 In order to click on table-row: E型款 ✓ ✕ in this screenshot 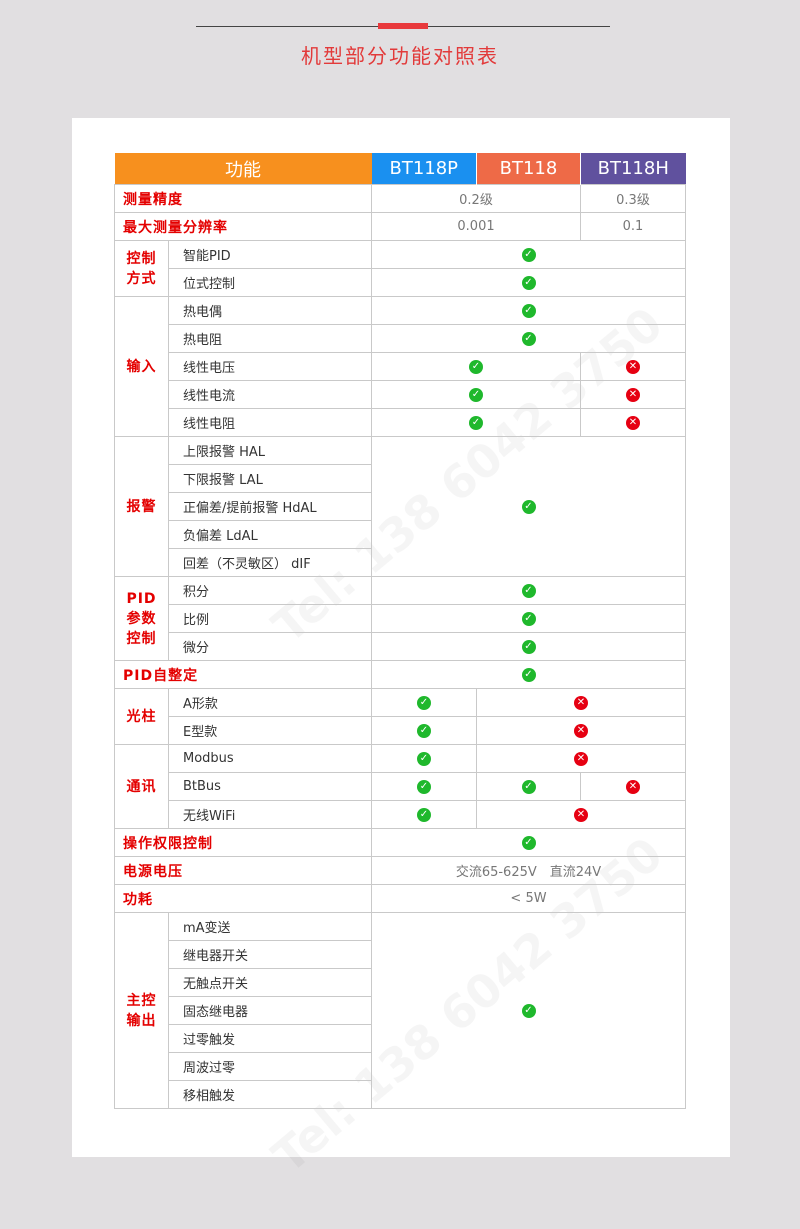, I will do `click(400, 730)`.